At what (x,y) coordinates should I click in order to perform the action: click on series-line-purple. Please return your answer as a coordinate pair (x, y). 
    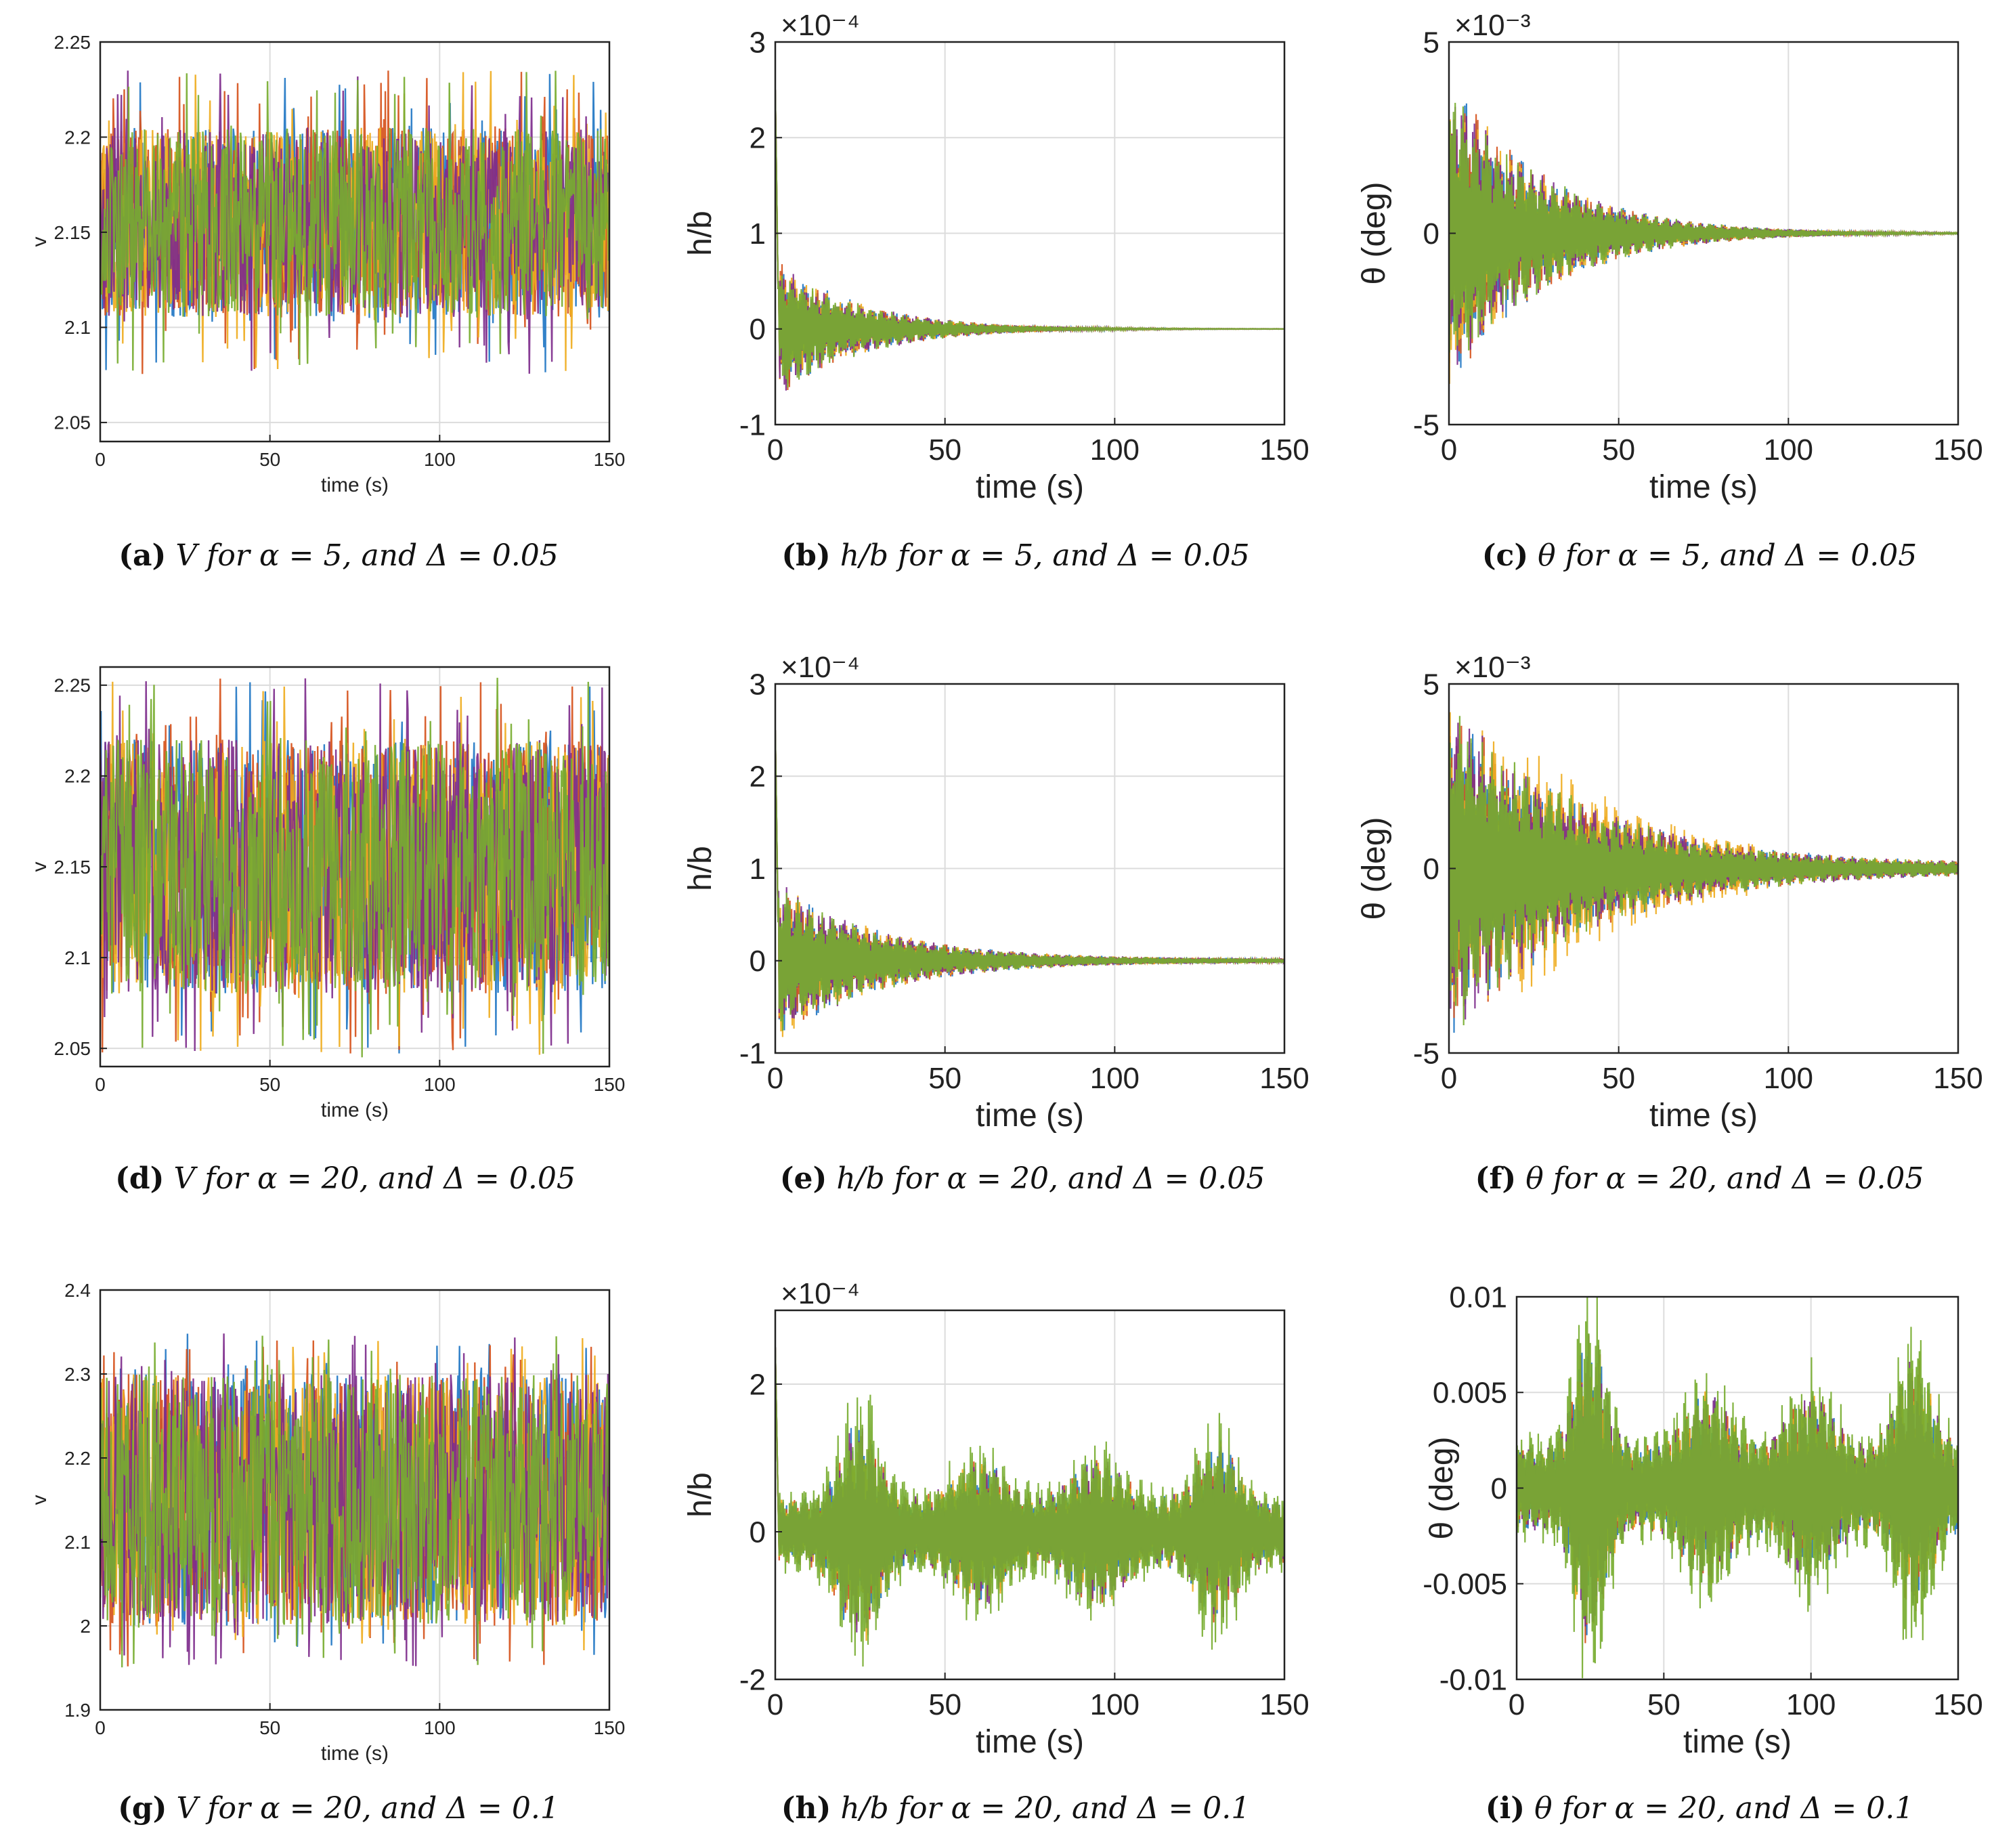
    Looking at the image, I should click on (355, 1500).